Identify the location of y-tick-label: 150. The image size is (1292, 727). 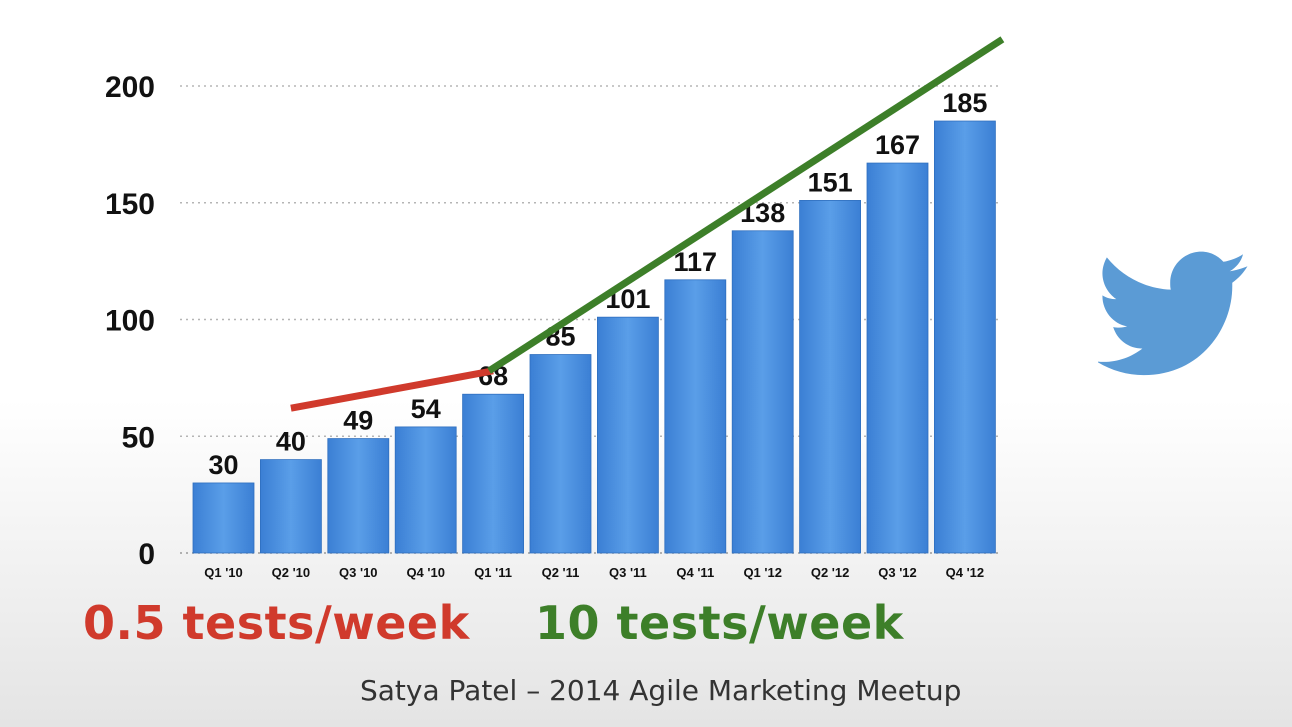
(130, 204).